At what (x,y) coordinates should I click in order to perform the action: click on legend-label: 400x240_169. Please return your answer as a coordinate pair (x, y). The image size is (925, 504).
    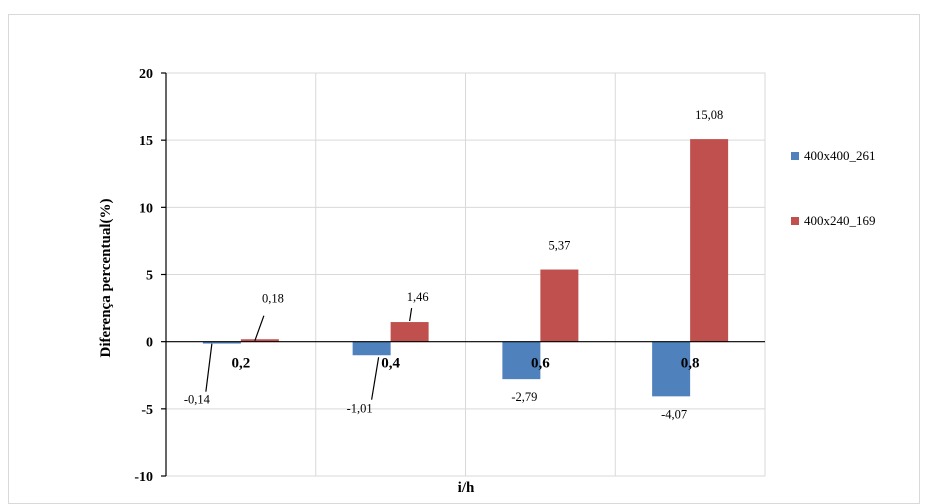
    Looking at the image, I should click on (840, 220).